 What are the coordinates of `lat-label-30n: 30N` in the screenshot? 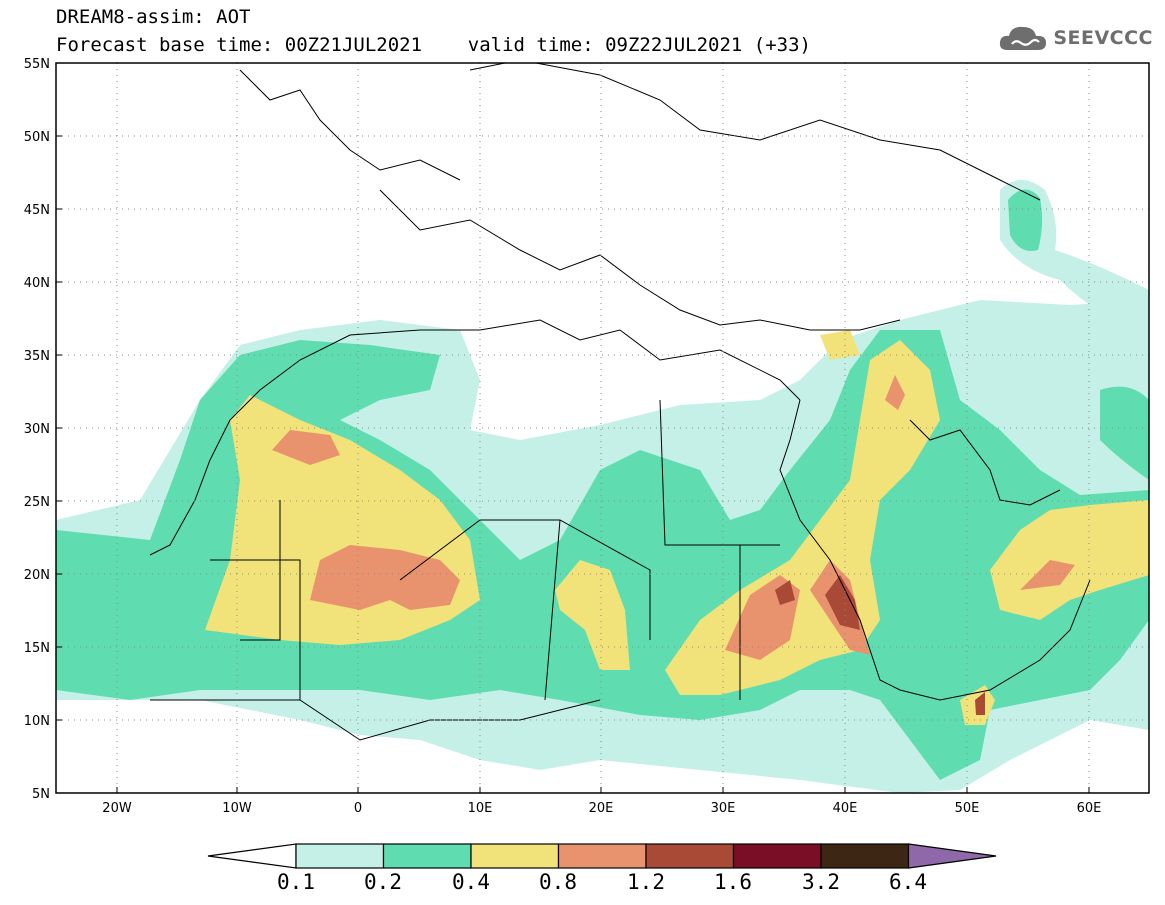 It's located at (37, 429).